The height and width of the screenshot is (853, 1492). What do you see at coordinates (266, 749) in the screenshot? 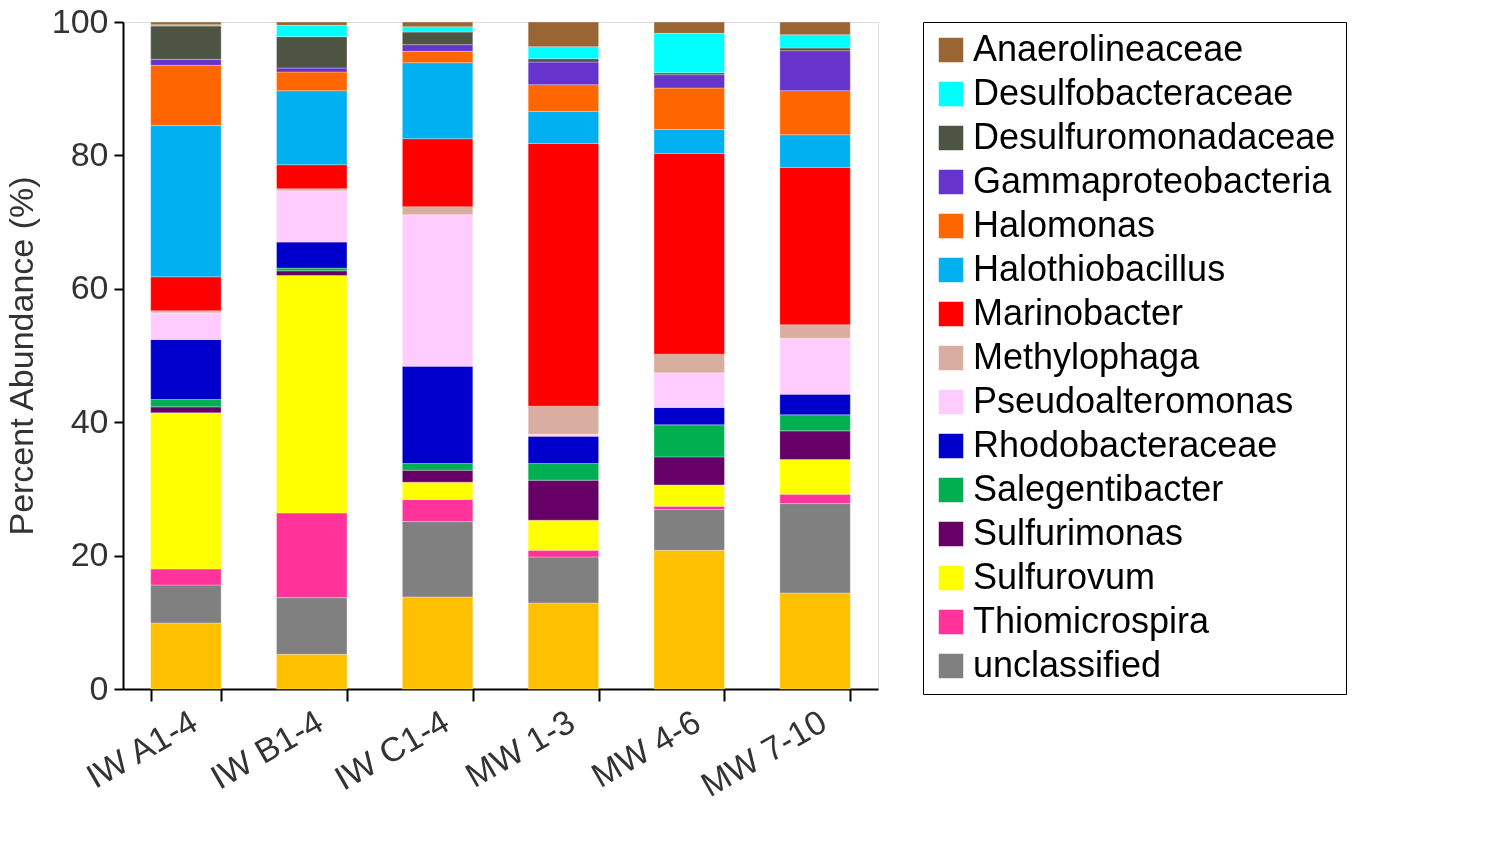
I see `x-tick-label: IW B1-4` at bounding box center [266, 749].